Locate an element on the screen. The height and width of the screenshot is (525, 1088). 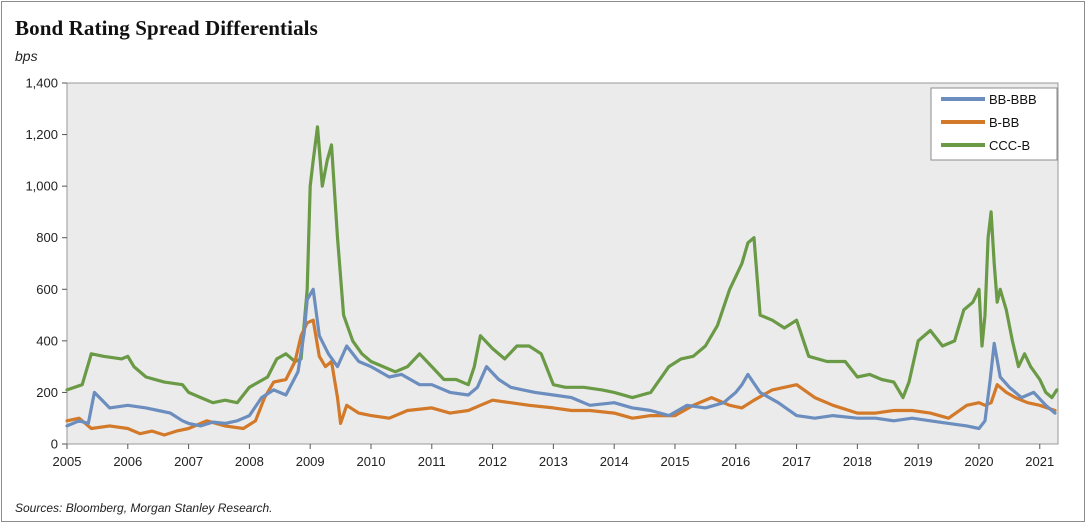
x-tick-label: 2006 is located at coordinates (127, 461).